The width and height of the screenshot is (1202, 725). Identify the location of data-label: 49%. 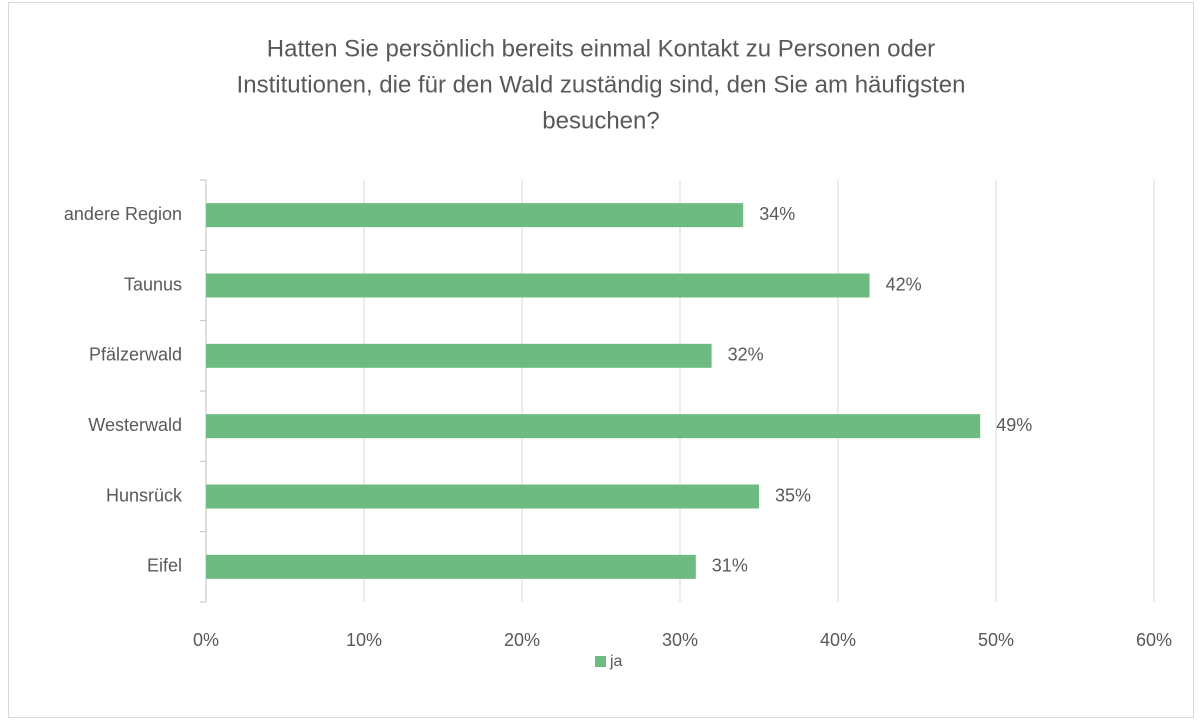
(1014, 425).